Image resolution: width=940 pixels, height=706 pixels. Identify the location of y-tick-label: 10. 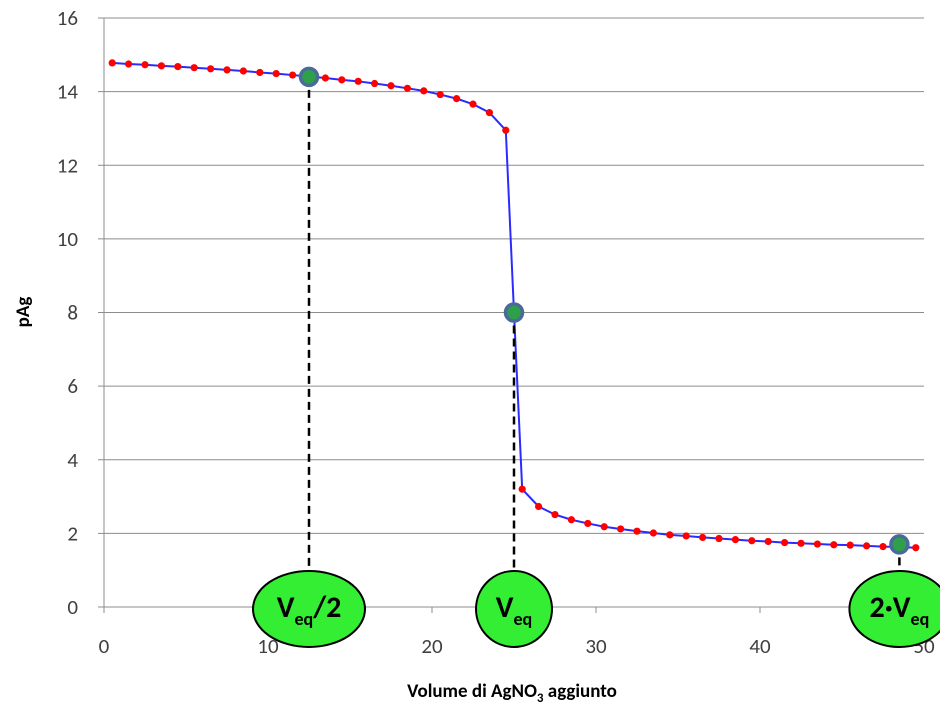
(68, 239).